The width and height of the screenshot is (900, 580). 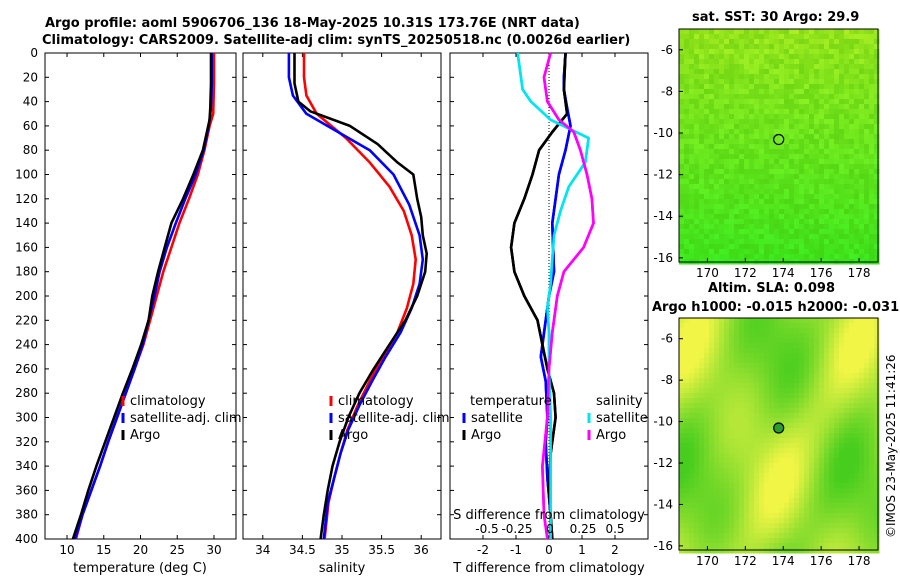 I want to click on sst_map-xtick-label: 172, so click(x=745, y=273).